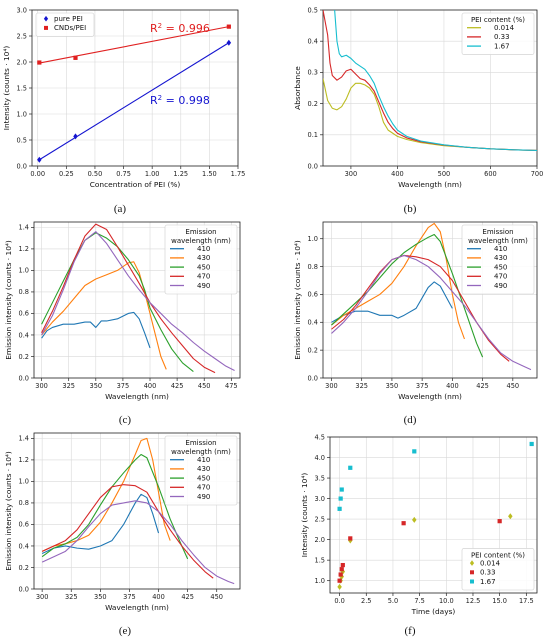 Image resolution: width=550 pixels, height=641 pixels. What do you see at coordinates (8, 300) in the screenshot?
I see `y-axis-label: Emission intensity (counts · 10⁴)` at bounding box center [8, 300].